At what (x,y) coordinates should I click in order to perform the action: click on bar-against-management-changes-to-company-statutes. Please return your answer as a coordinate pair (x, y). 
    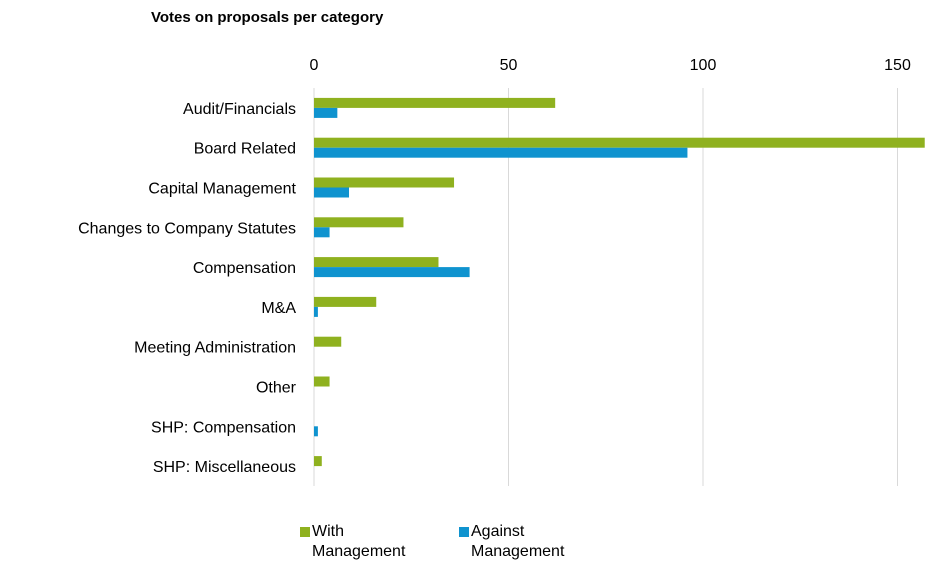
    Looking at the image, I should click on (322, 232).